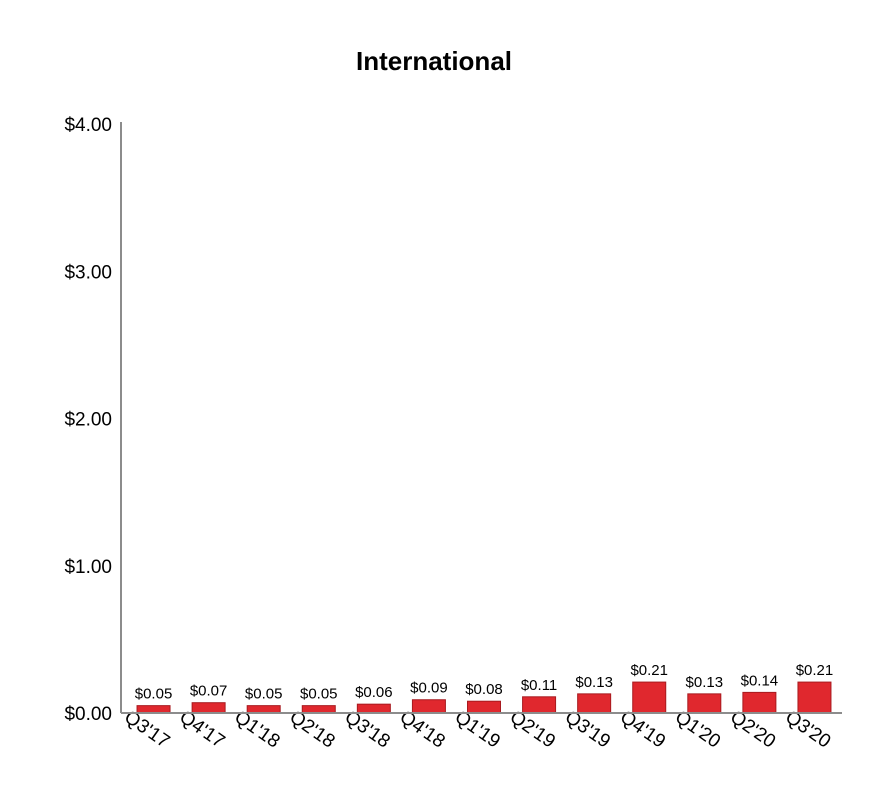  I want to click on chart-title: International, so click(434, 61).